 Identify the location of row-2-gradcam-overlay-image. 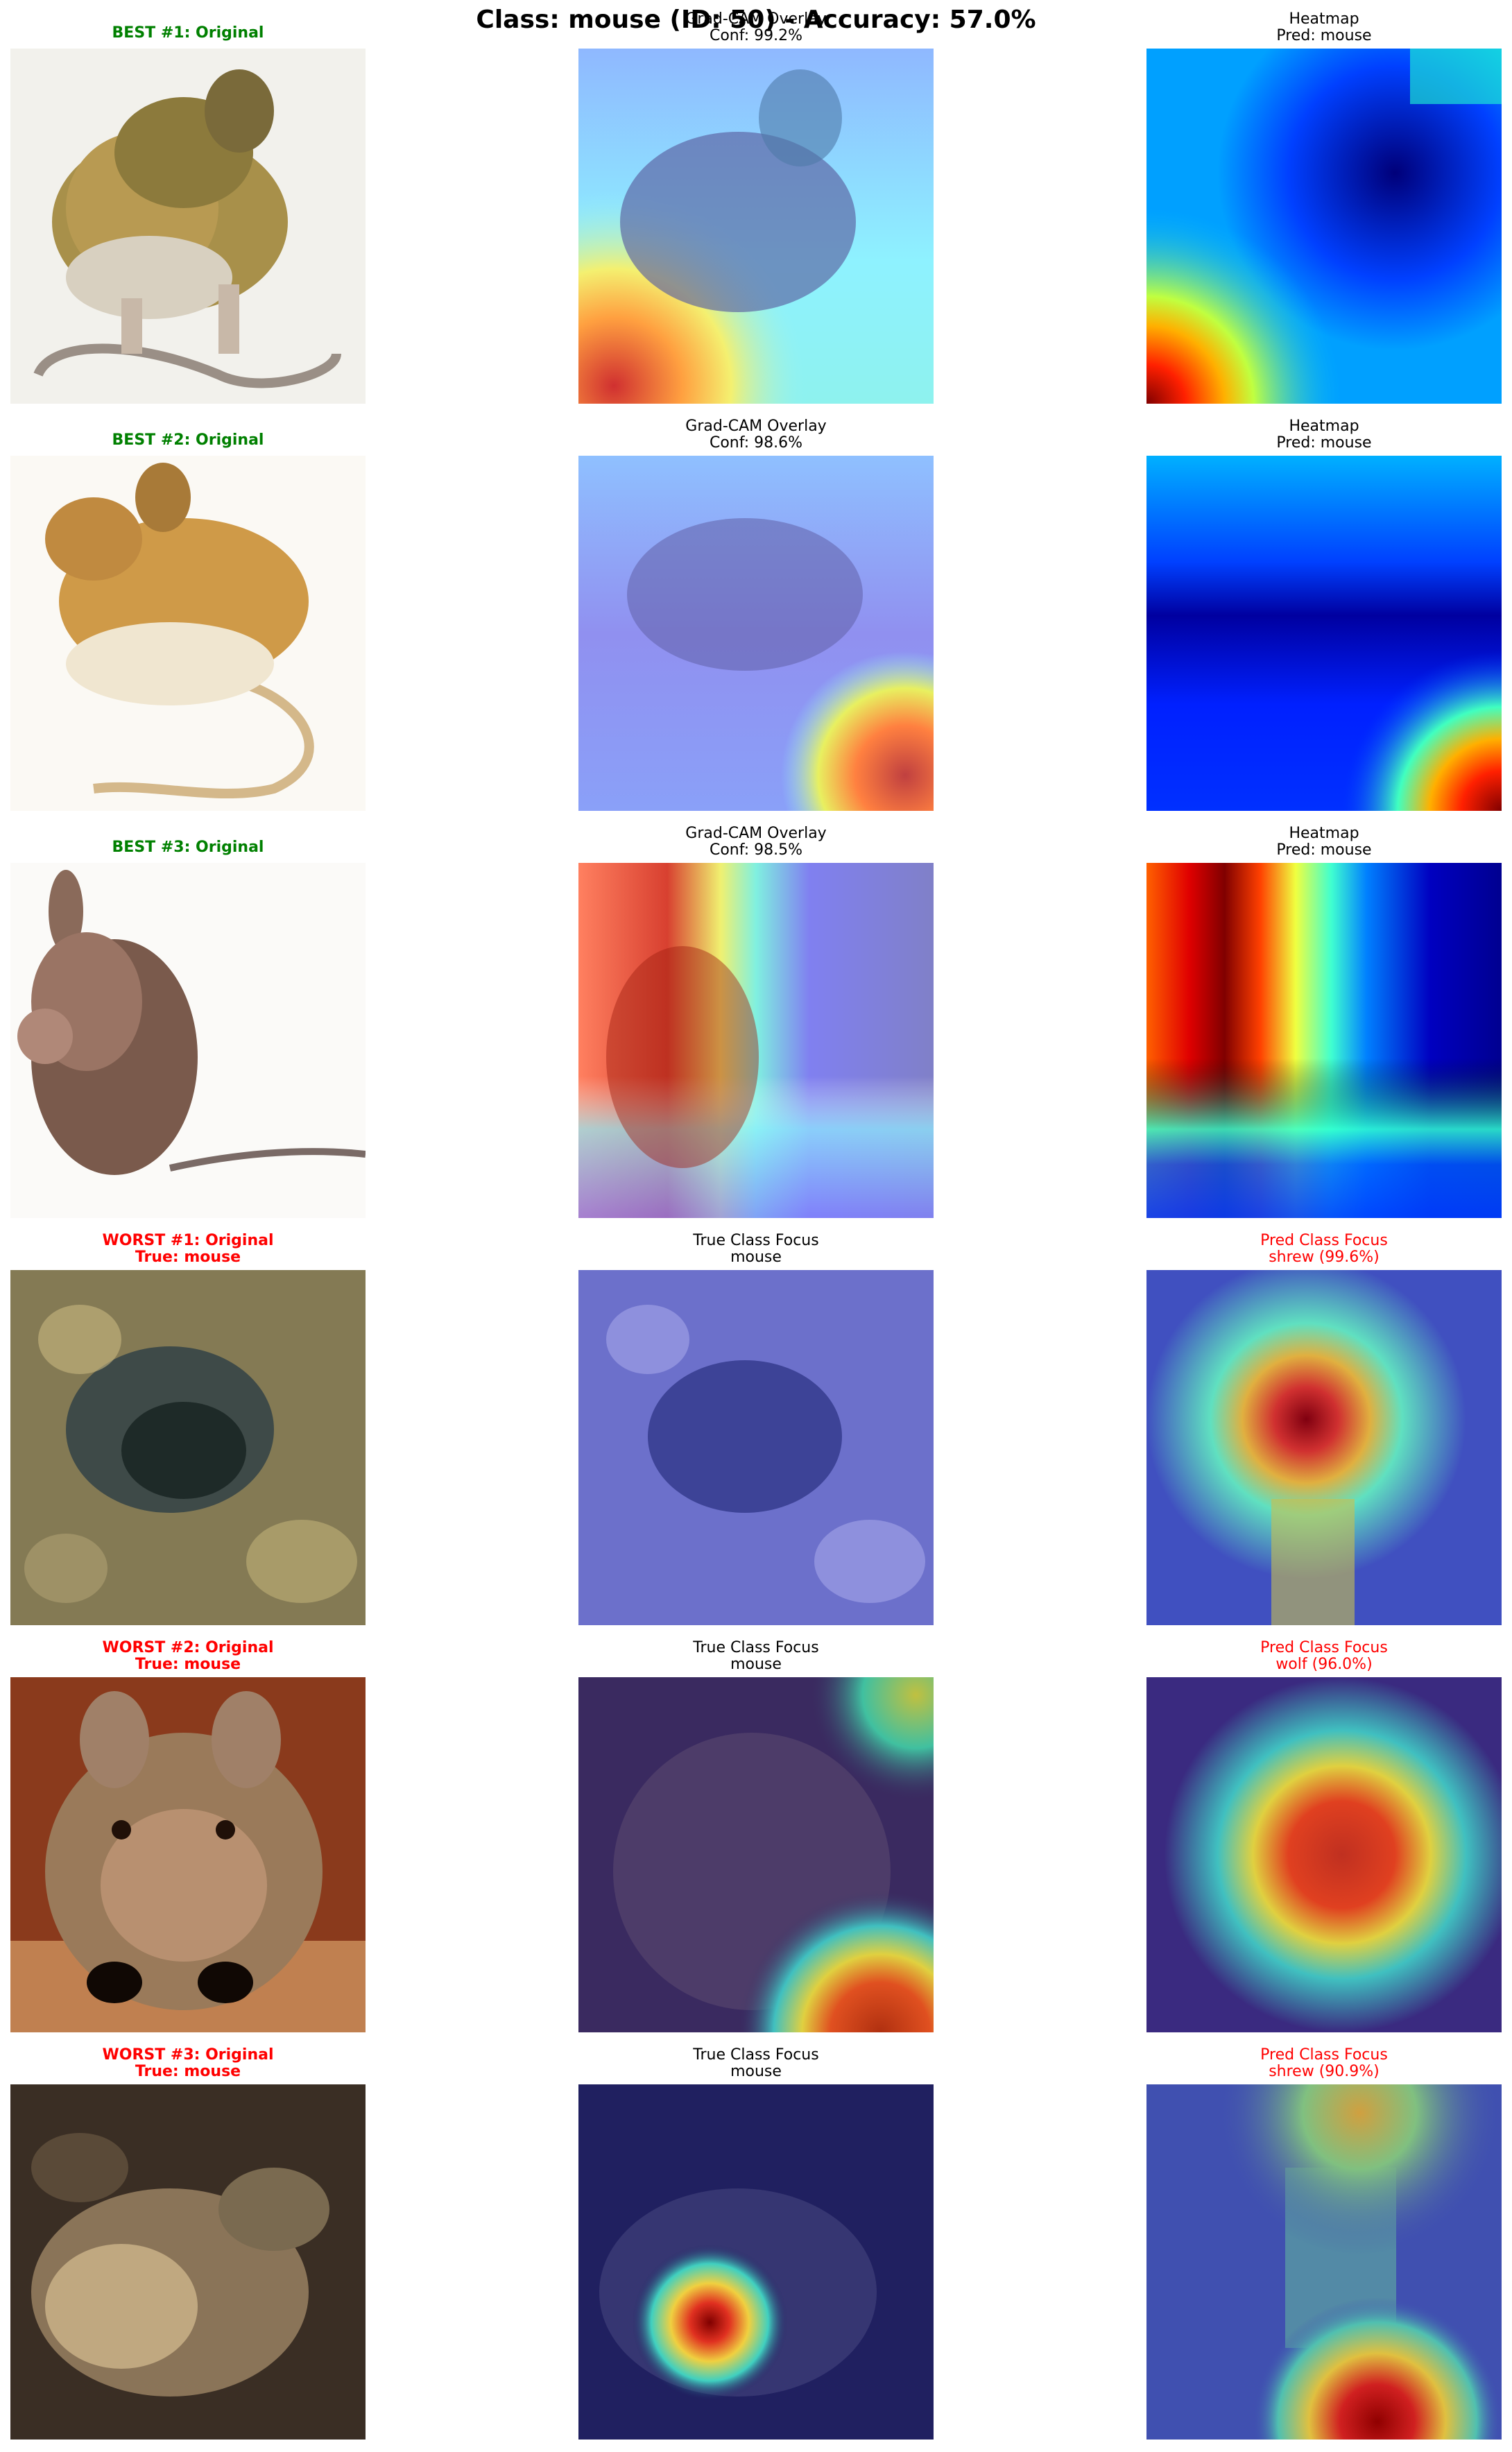
(756, 633).